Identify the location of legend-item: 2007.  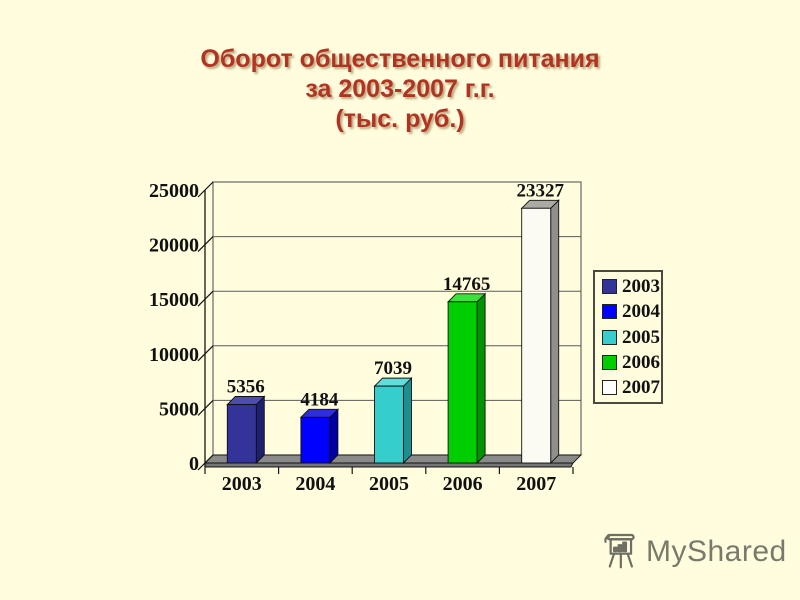
(631, 387).